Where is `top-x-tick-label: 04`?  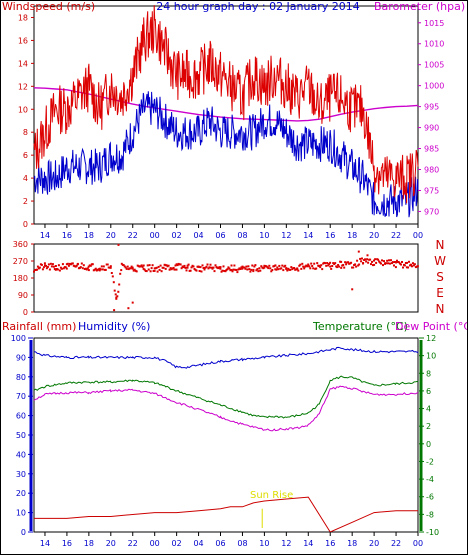
top-x-tick-label: 04 is located at coordinates (198, 235).